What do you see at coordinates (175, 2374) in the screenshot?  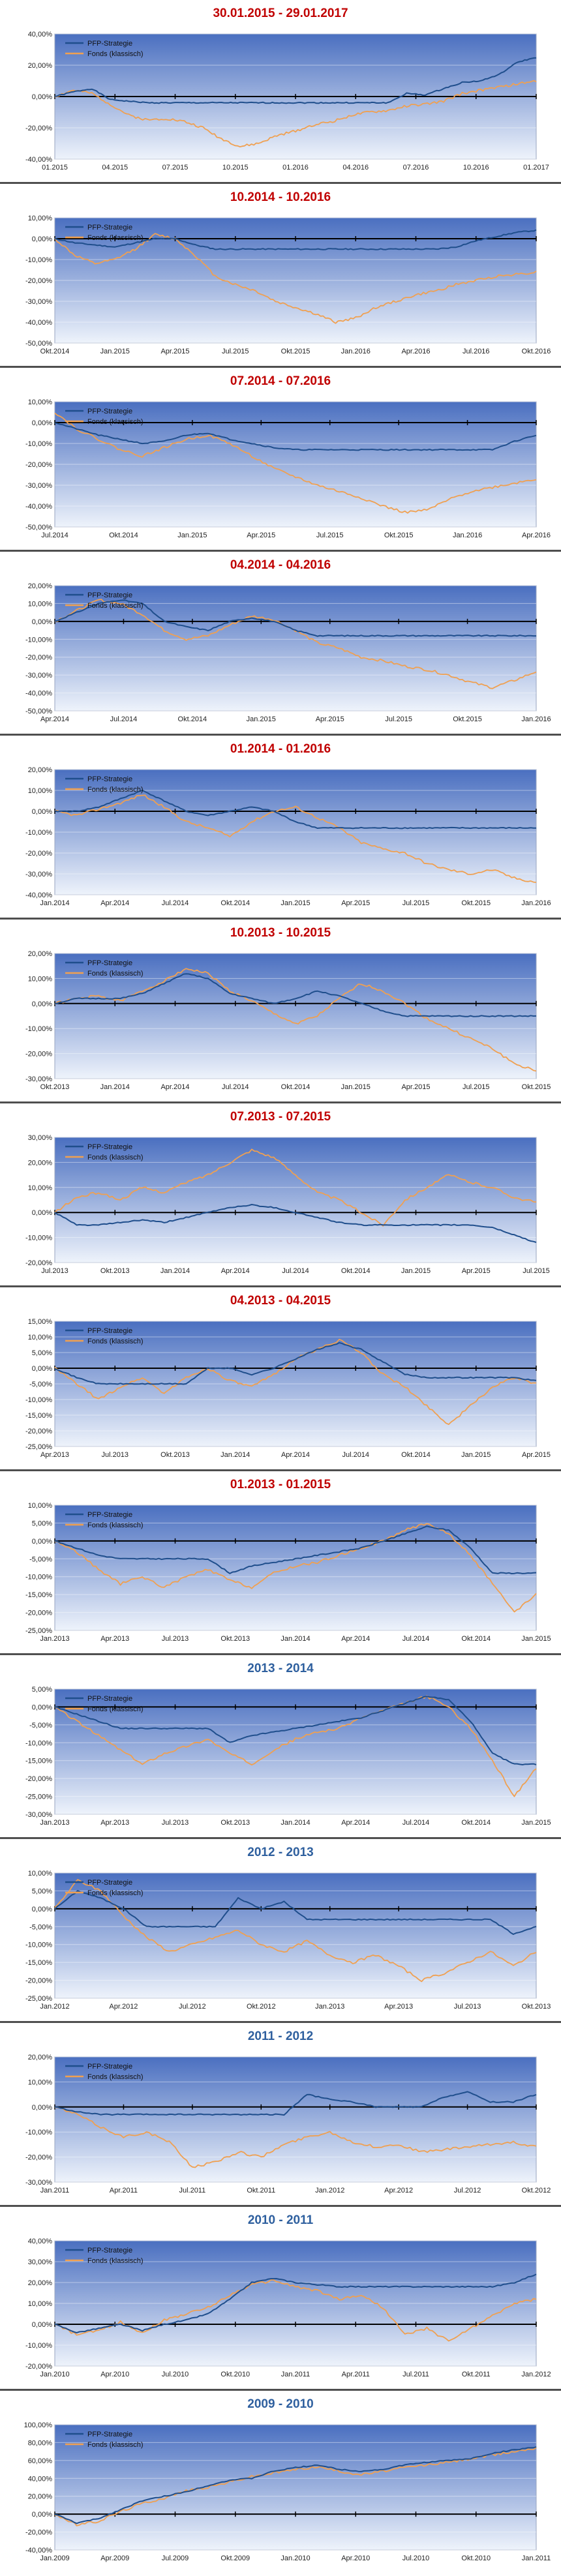 I see `x-tick-label: Jul.2010` at bounding box center [175, 2374].